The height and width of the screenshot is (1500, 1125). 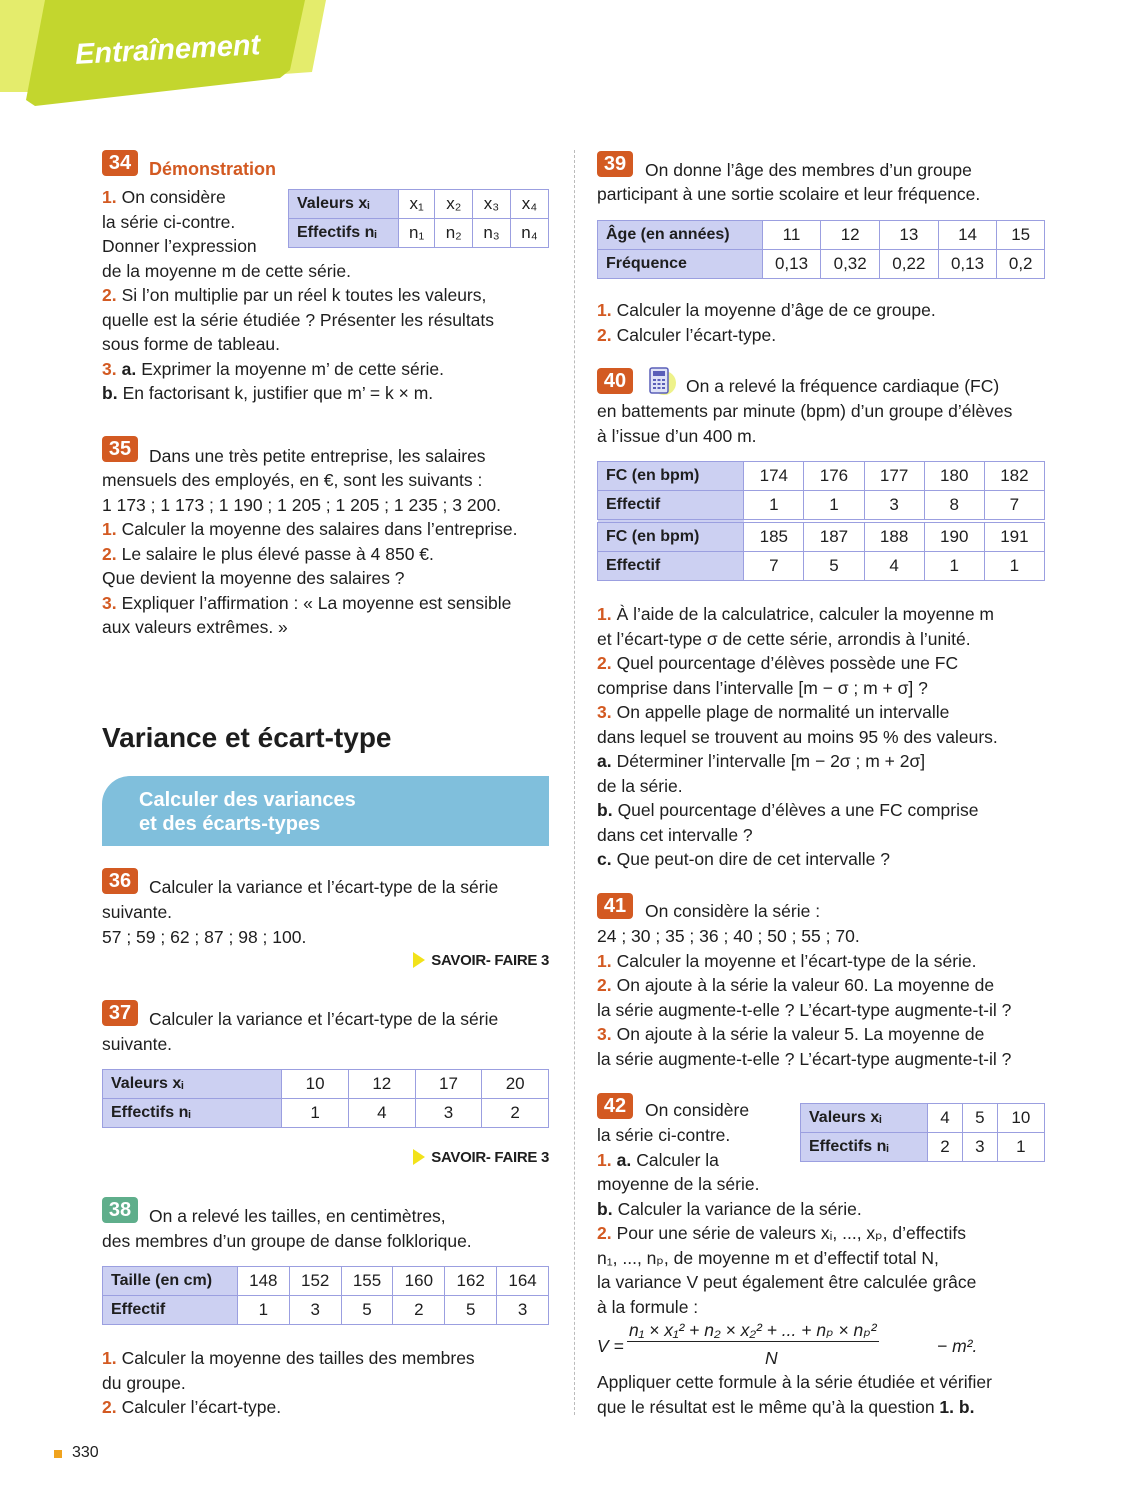 What do you see at coordinates (490, 1157) in the screenshot?
I see `savoir-faire-label: SAVOIR- FAIRE 3` at bounding box center [490, 1157].